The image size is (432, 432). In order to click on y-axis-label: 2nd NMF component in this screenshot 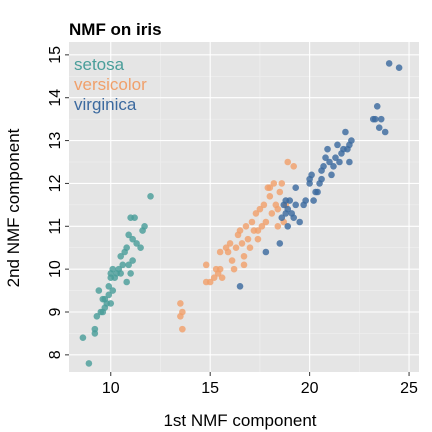, I will do `click(13, 207)`.